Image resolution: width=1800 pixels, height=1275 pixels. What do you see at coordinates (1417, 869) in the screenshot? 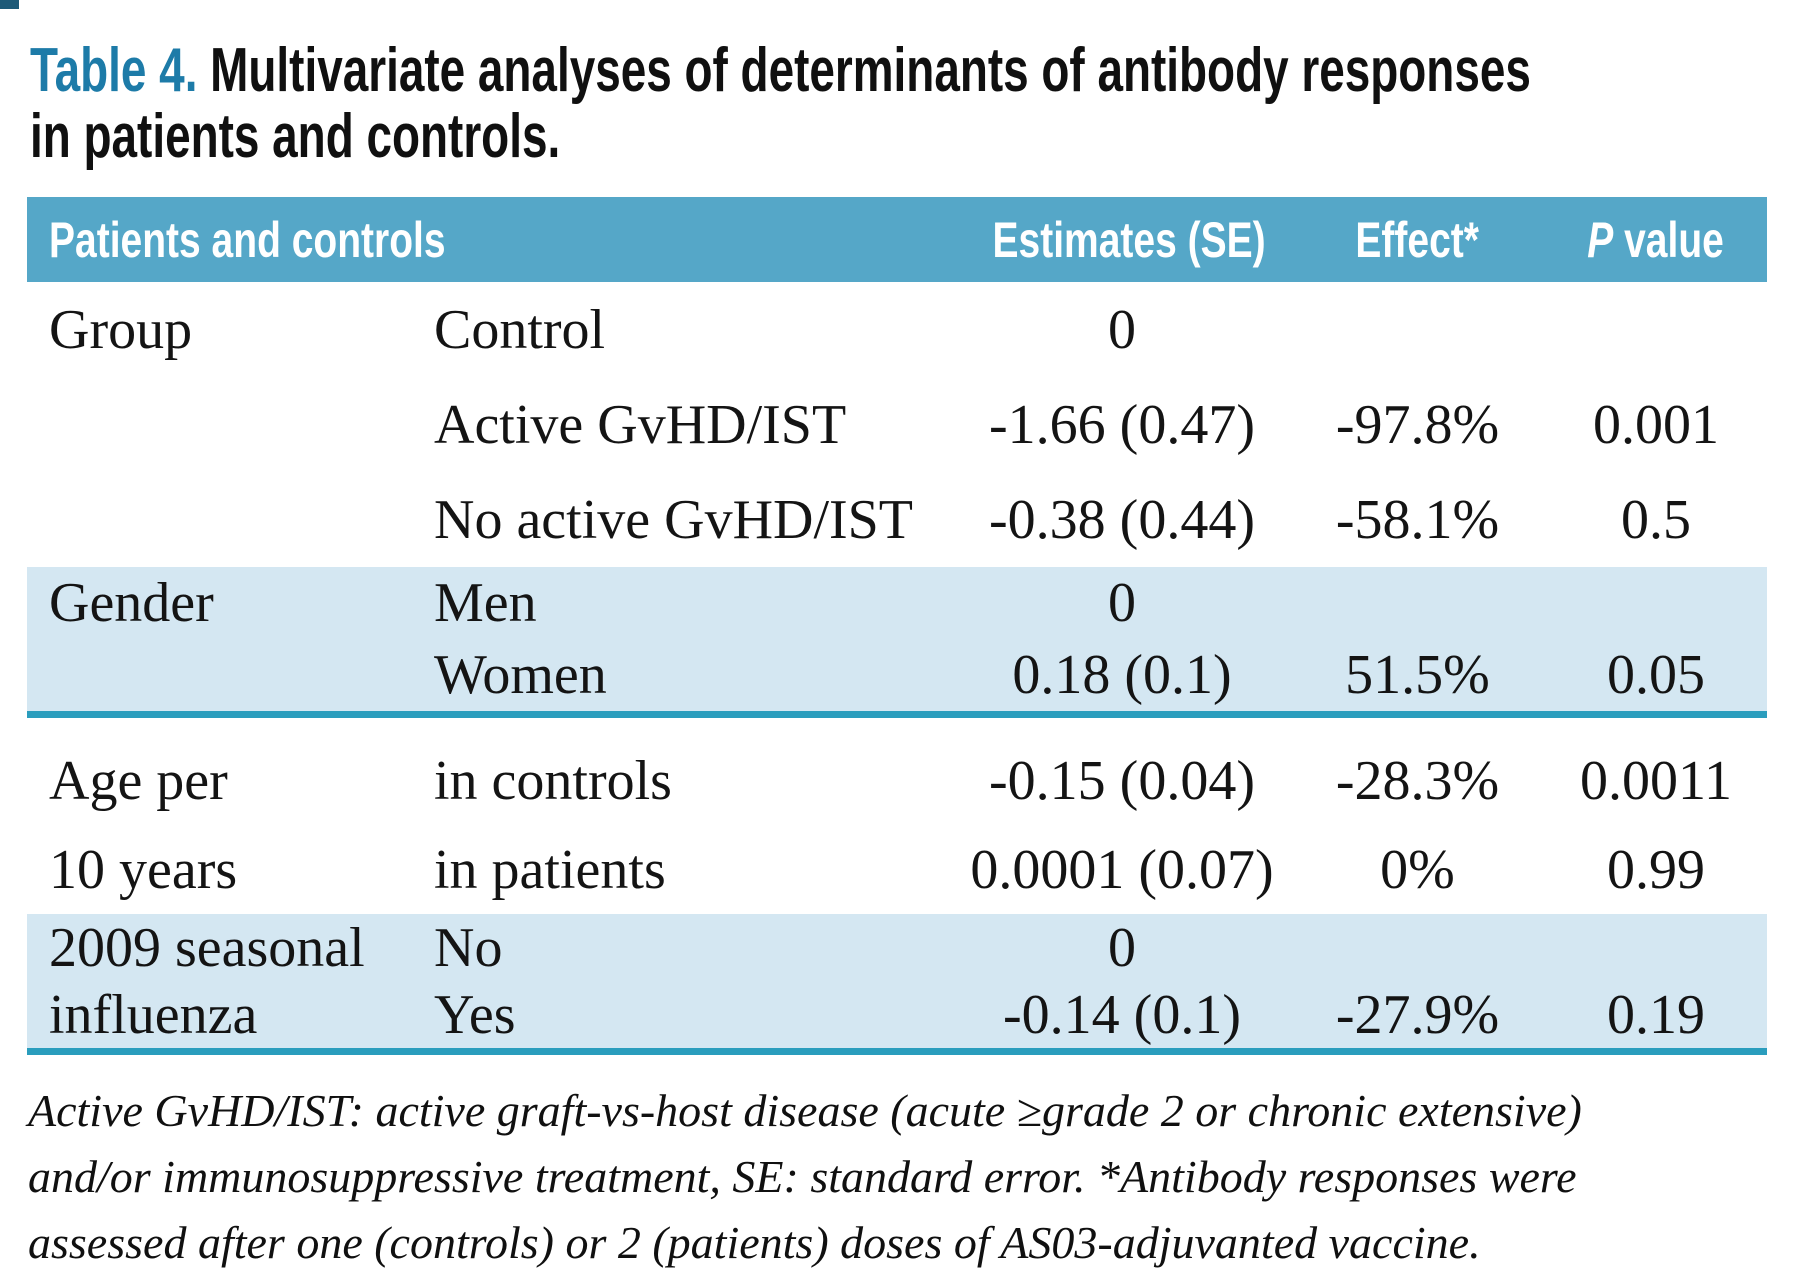
I see `cell-effect: 0%` at bounding box center [1417, 869].